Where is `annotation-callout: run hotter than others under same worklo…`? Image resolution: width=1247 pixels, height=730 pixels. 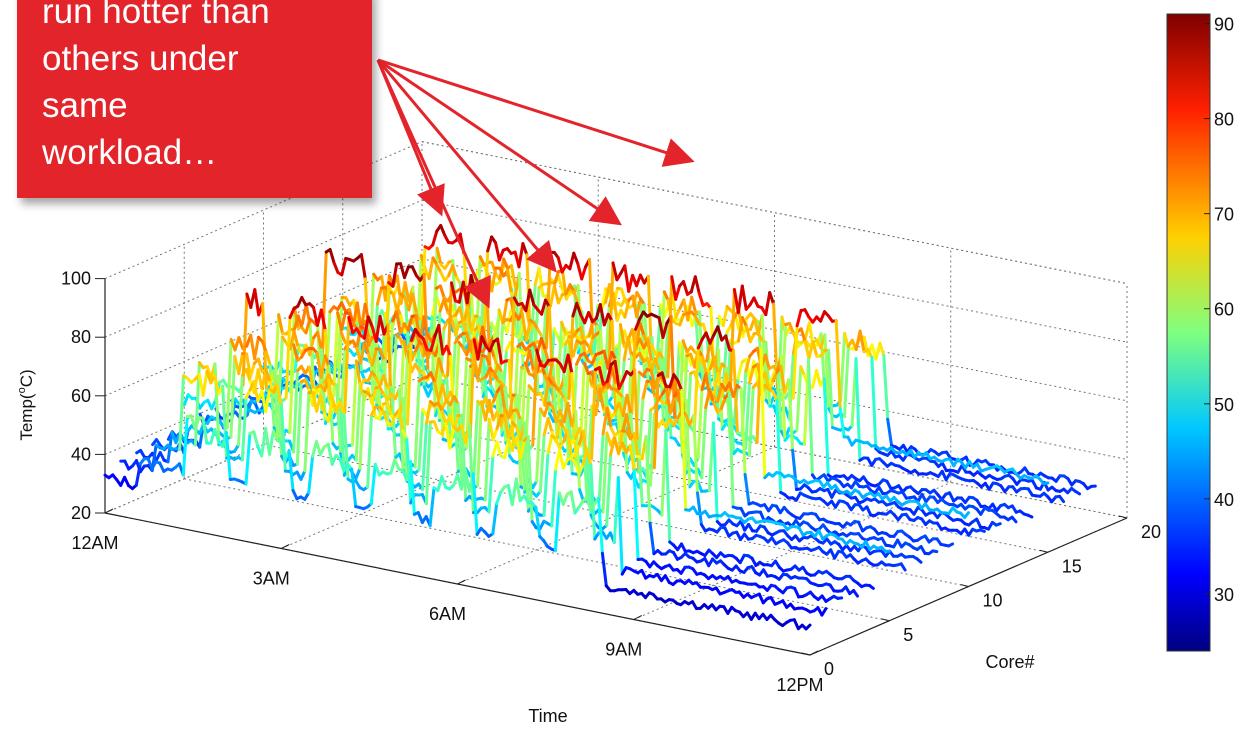
annotation-callout: run hotter than others under same worklo… is located at coordinates (194, 99).